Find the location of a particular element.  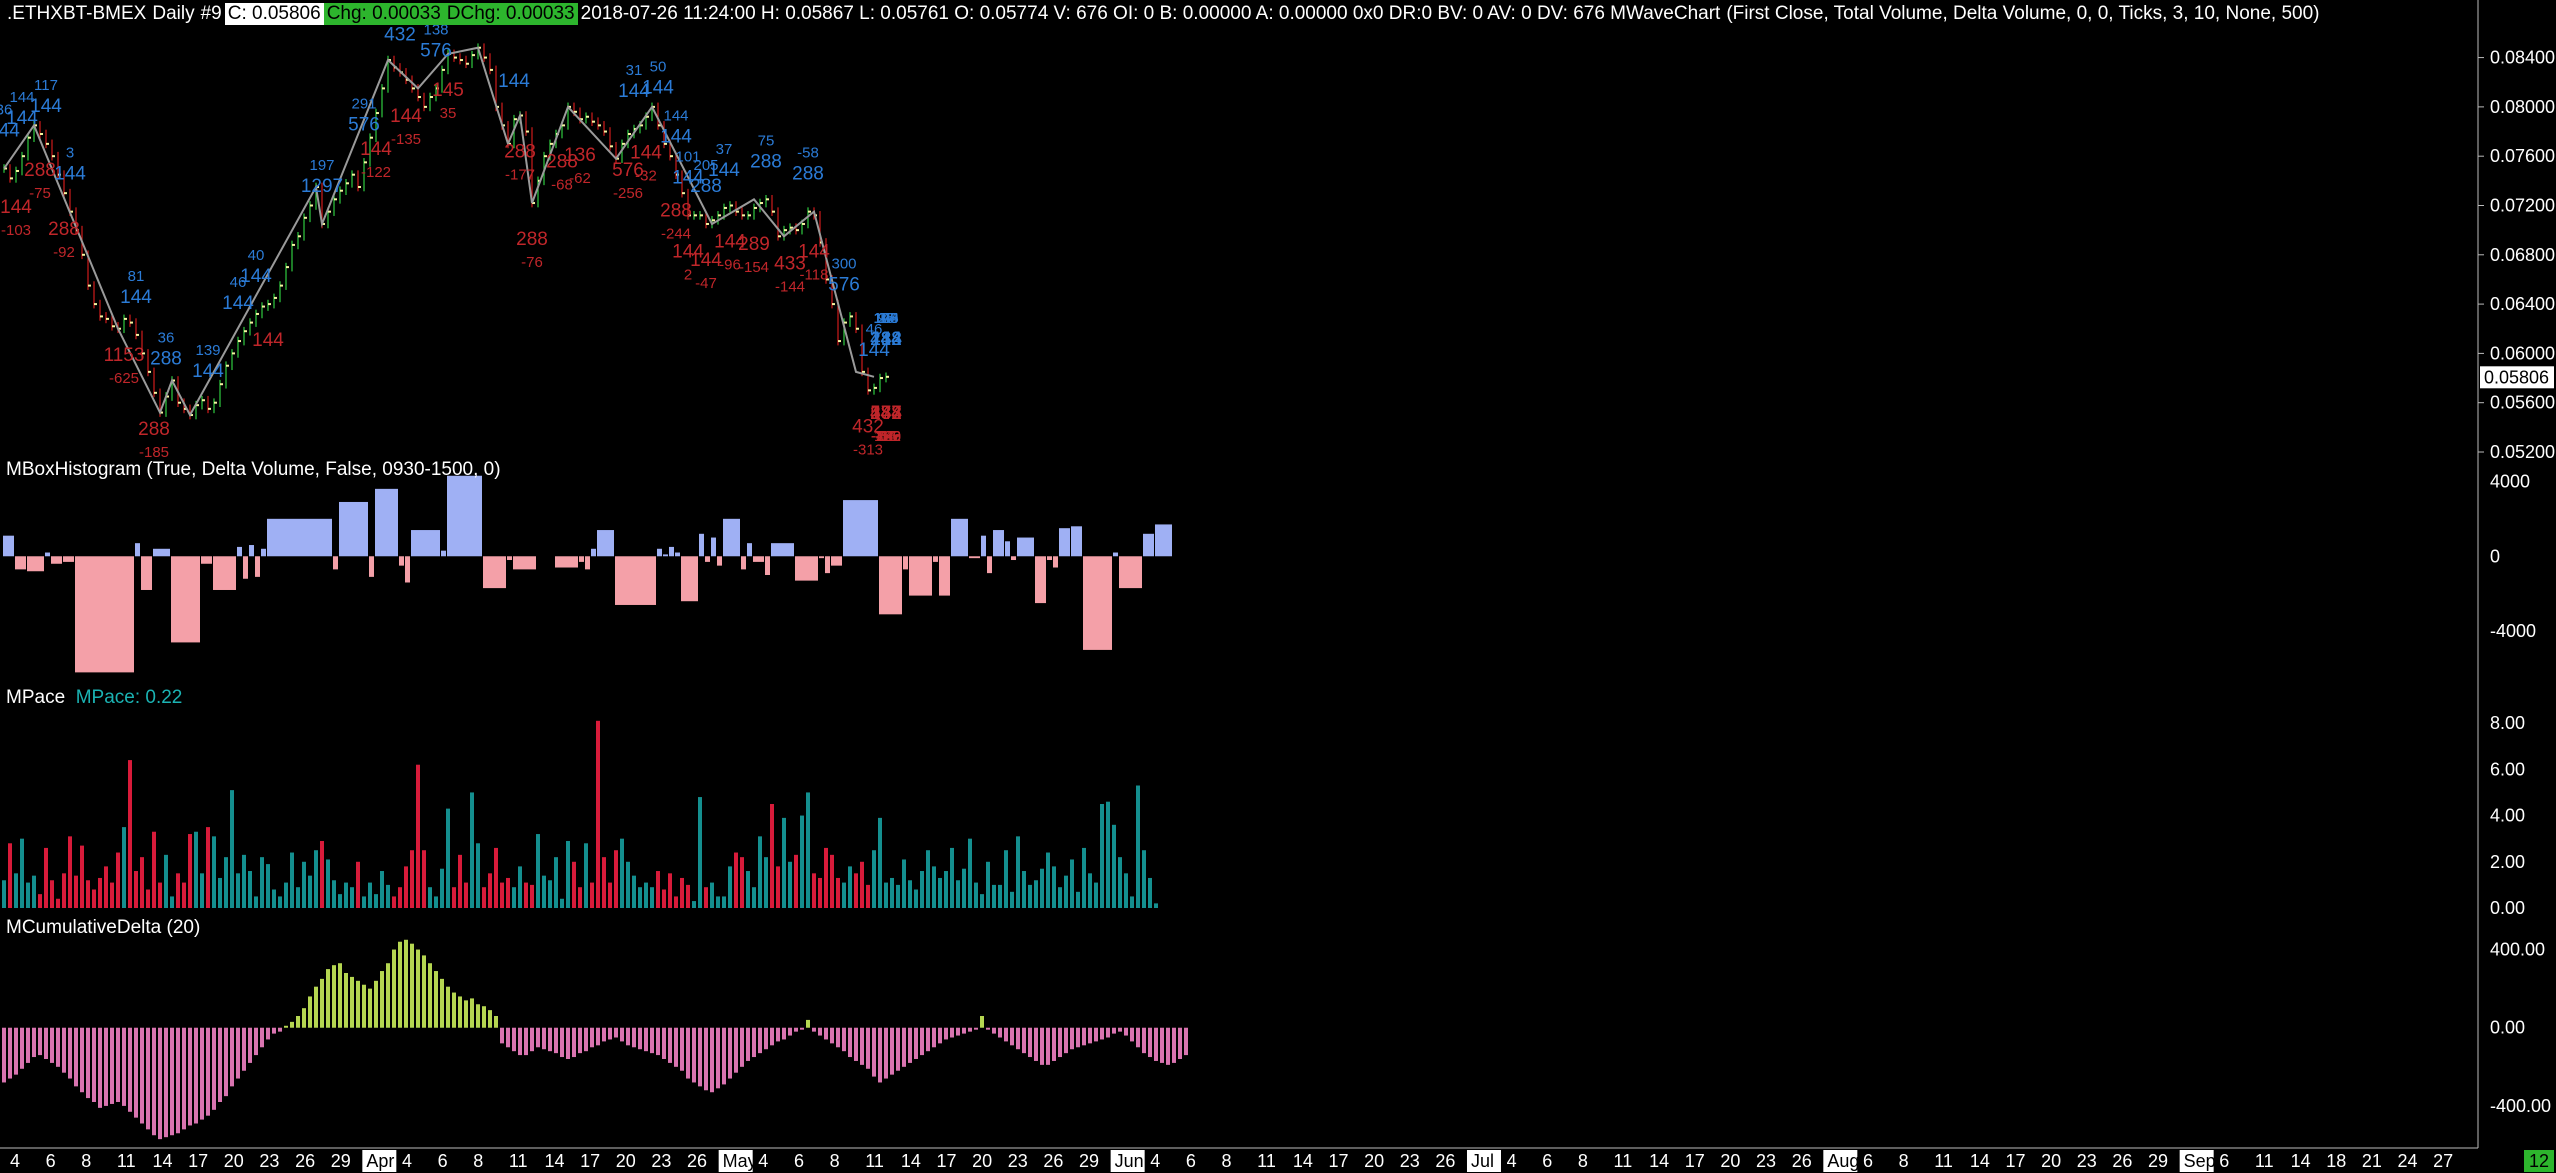

date-axis-label: 26 is located at coordinates (1445, 1161).